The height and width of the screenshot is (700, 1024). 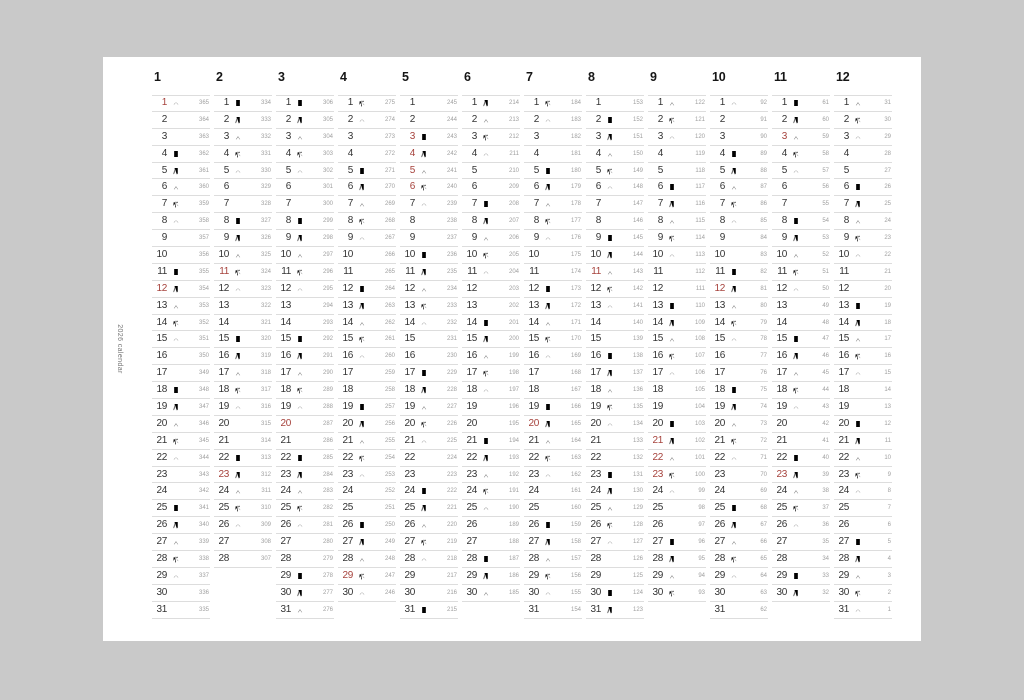 I want to click on day-number: 30, so click(x=533, y=592).